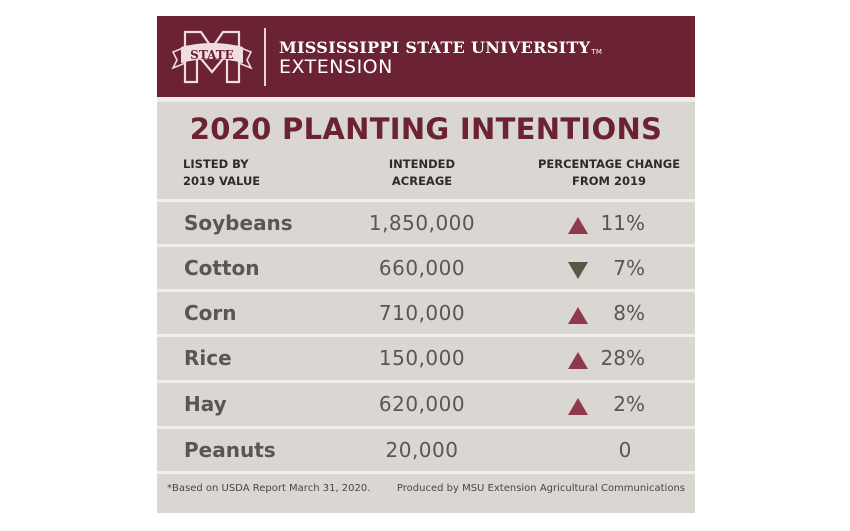 The image size is (850, 531). Describe the element at coordinates (422, 313) in the screenshot. I see `intended-acreage: 710,000` at that location.